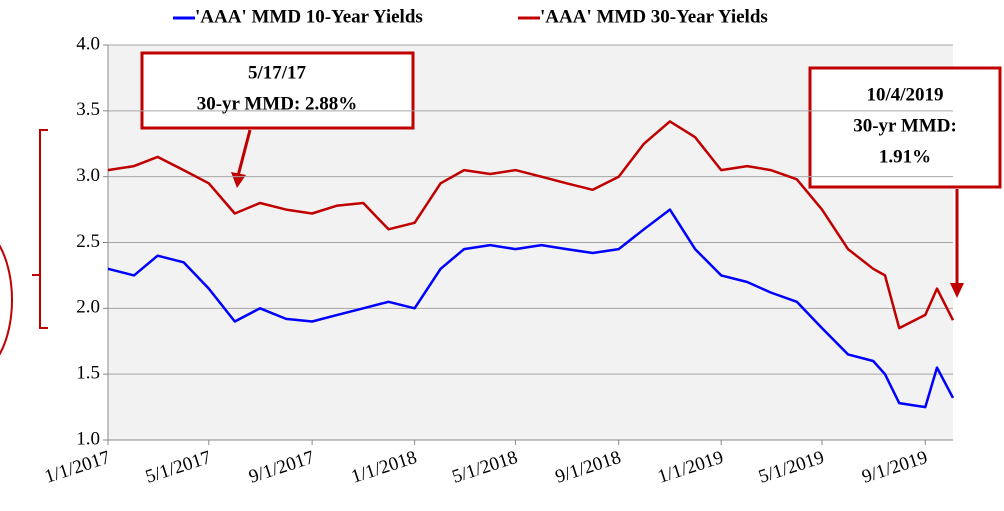  I want to click on x-tick-label: 9/1/2017, so click(281, 467).